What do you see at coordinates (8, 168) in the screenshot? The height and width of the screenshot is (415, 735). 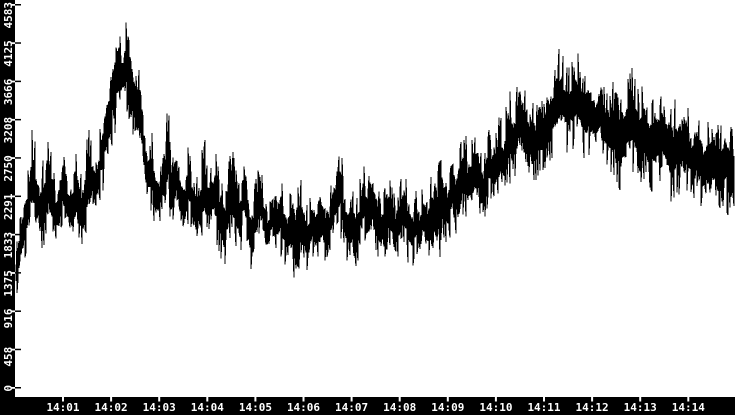 I see `y-tick-label: 2750` at bounding box center [8, 168].